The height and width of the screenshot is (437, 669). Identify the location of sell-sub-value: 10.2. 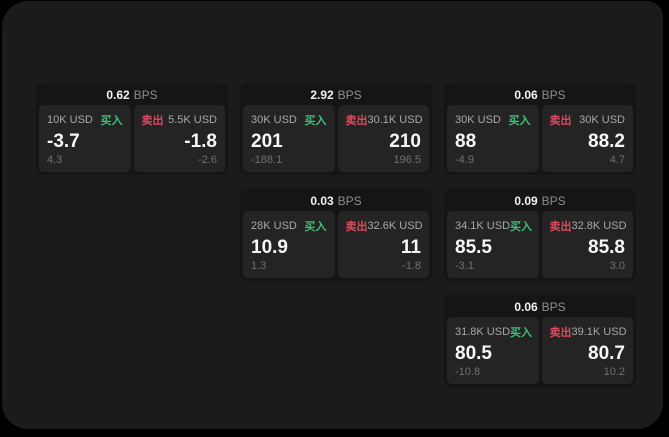
(614, 372).